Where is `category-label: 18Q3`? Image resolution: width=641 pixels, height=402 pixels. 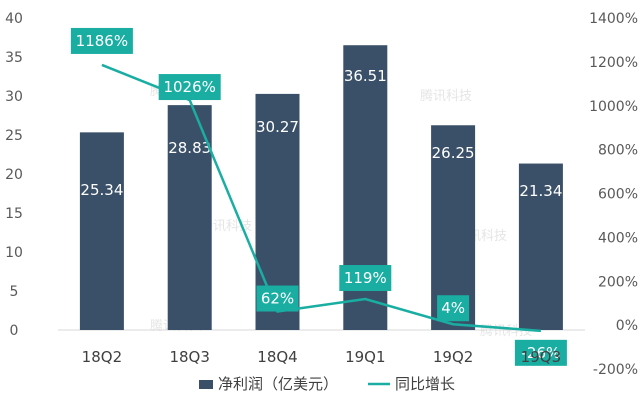
category-label: 18Q3 is located at coordinates (189, 357).